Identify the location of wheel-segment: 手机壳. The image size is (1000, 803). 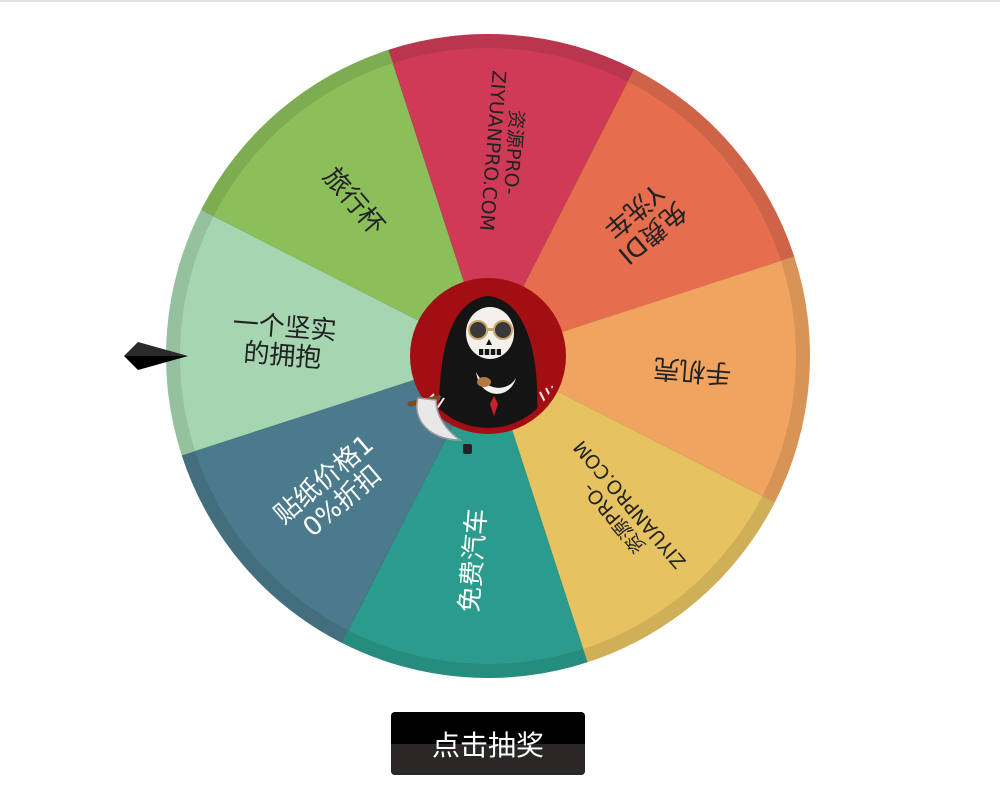
(649, 379).